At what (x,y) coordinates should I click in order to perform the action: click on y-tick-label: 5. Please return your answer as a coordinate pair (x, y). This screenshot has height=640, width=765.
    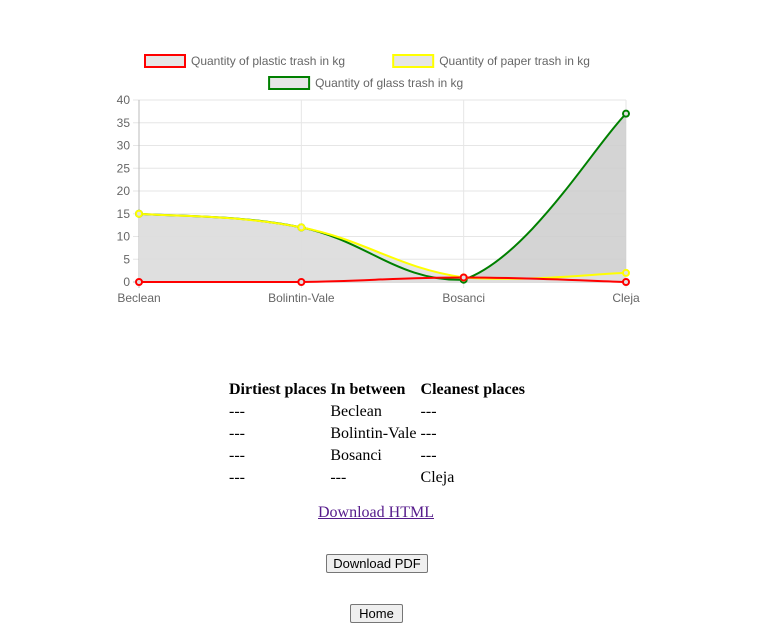
    Looking at the image, I should click on (126, 259).